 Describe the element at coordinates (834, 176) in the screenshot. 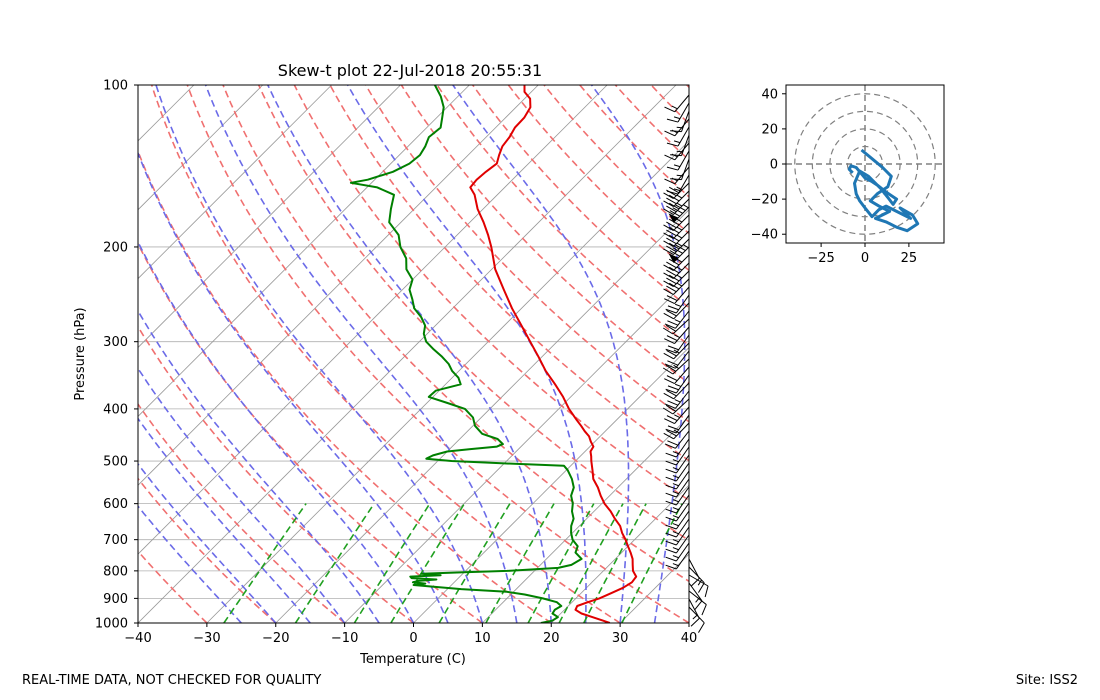

I see `hodograph-axis-ticks: −25 0 25 40 20 0 −20 −40` at that location.